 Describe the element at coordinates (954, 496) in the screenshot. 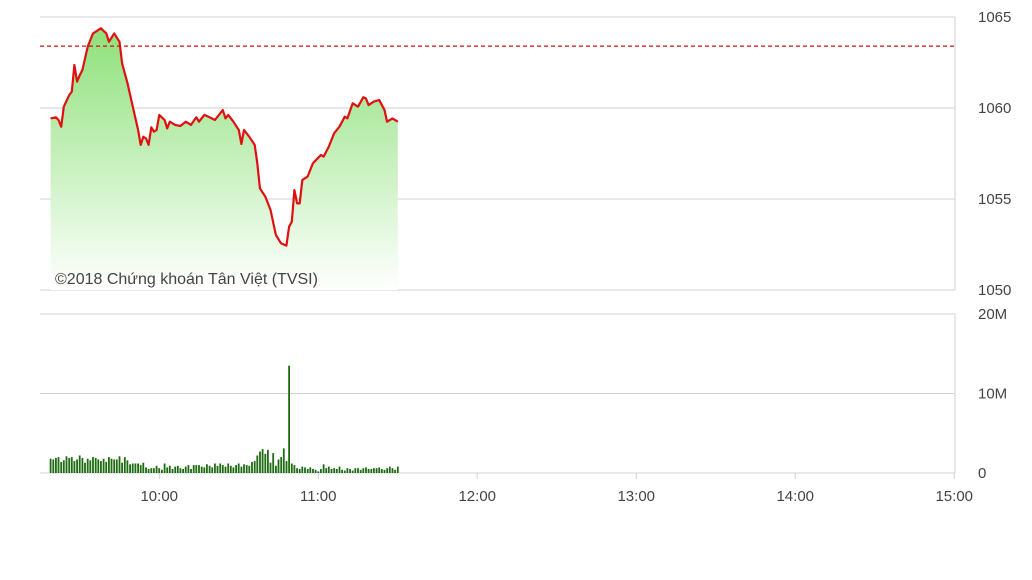

I see `time-tick-label: 15:00` at that location.